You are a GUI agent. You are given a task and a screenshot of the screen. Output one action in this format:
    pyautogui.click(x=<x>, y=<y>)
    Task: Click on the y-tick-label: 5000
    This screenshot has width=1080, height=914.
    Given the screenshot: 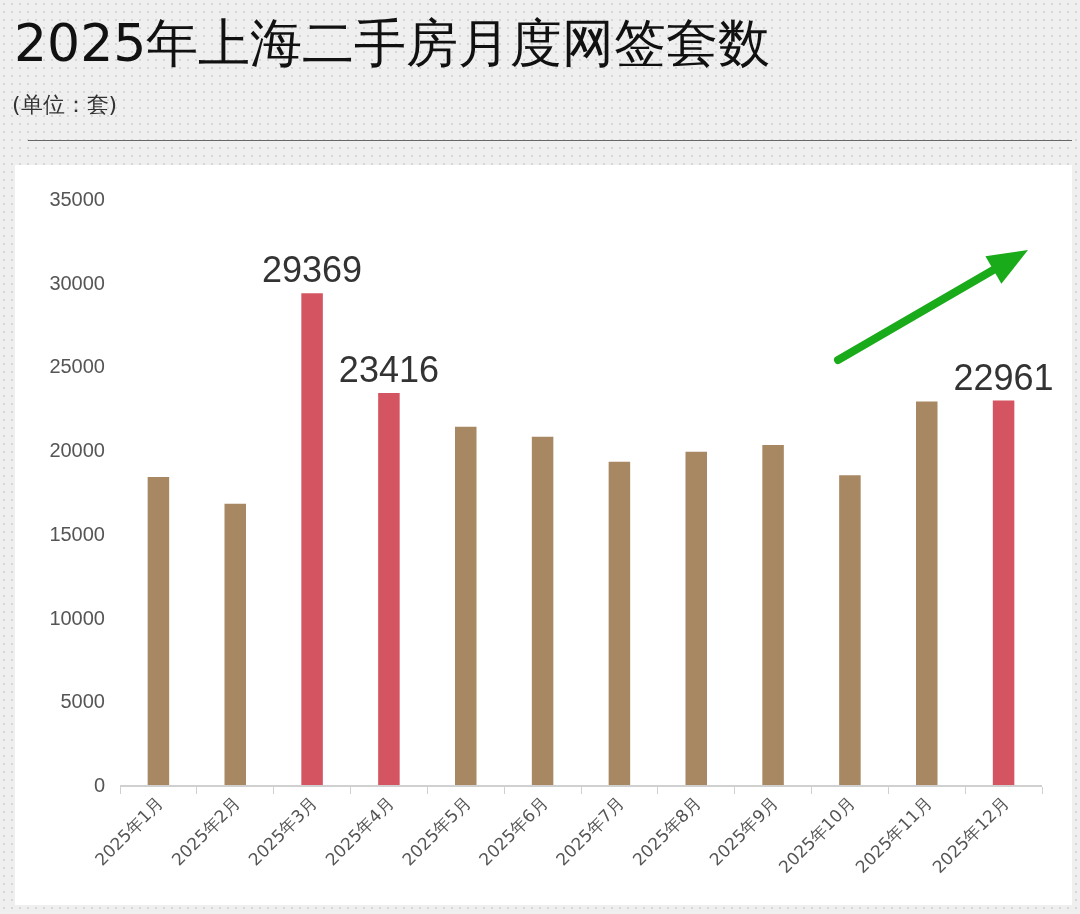 What is the action you would take?
    pyautogui.click(x=82, y=701)
    